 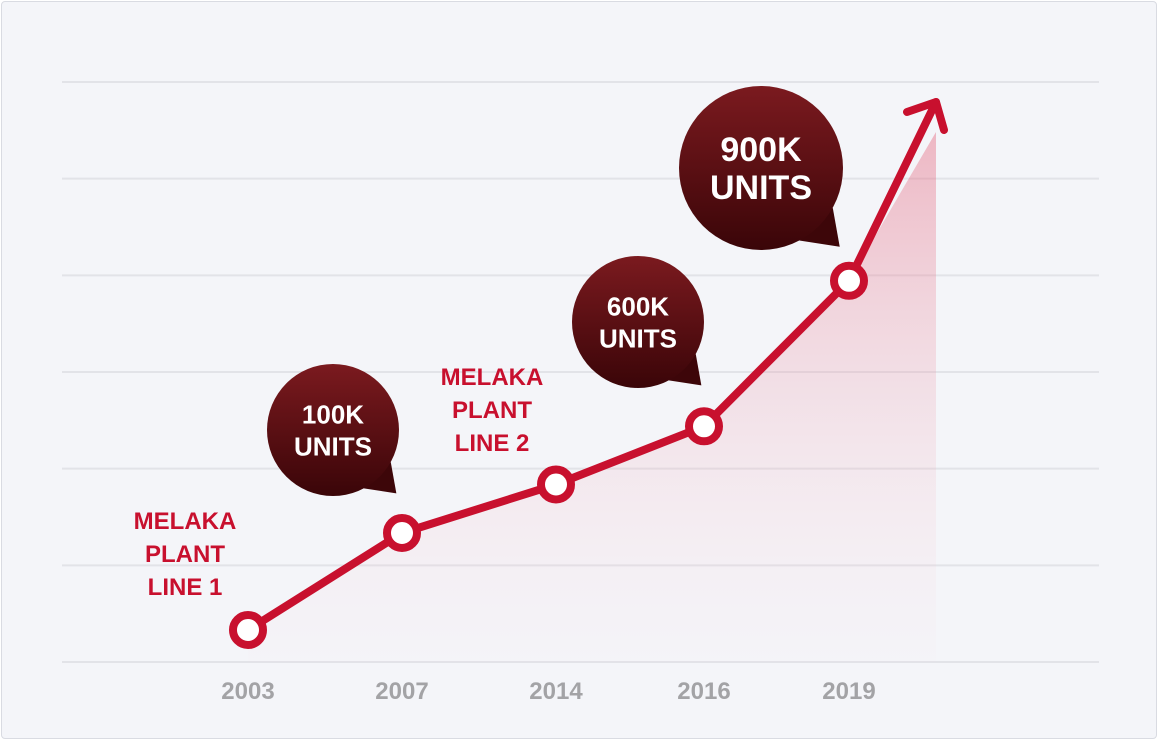 I want to click on arrow-head, so click(x=925, y=116).